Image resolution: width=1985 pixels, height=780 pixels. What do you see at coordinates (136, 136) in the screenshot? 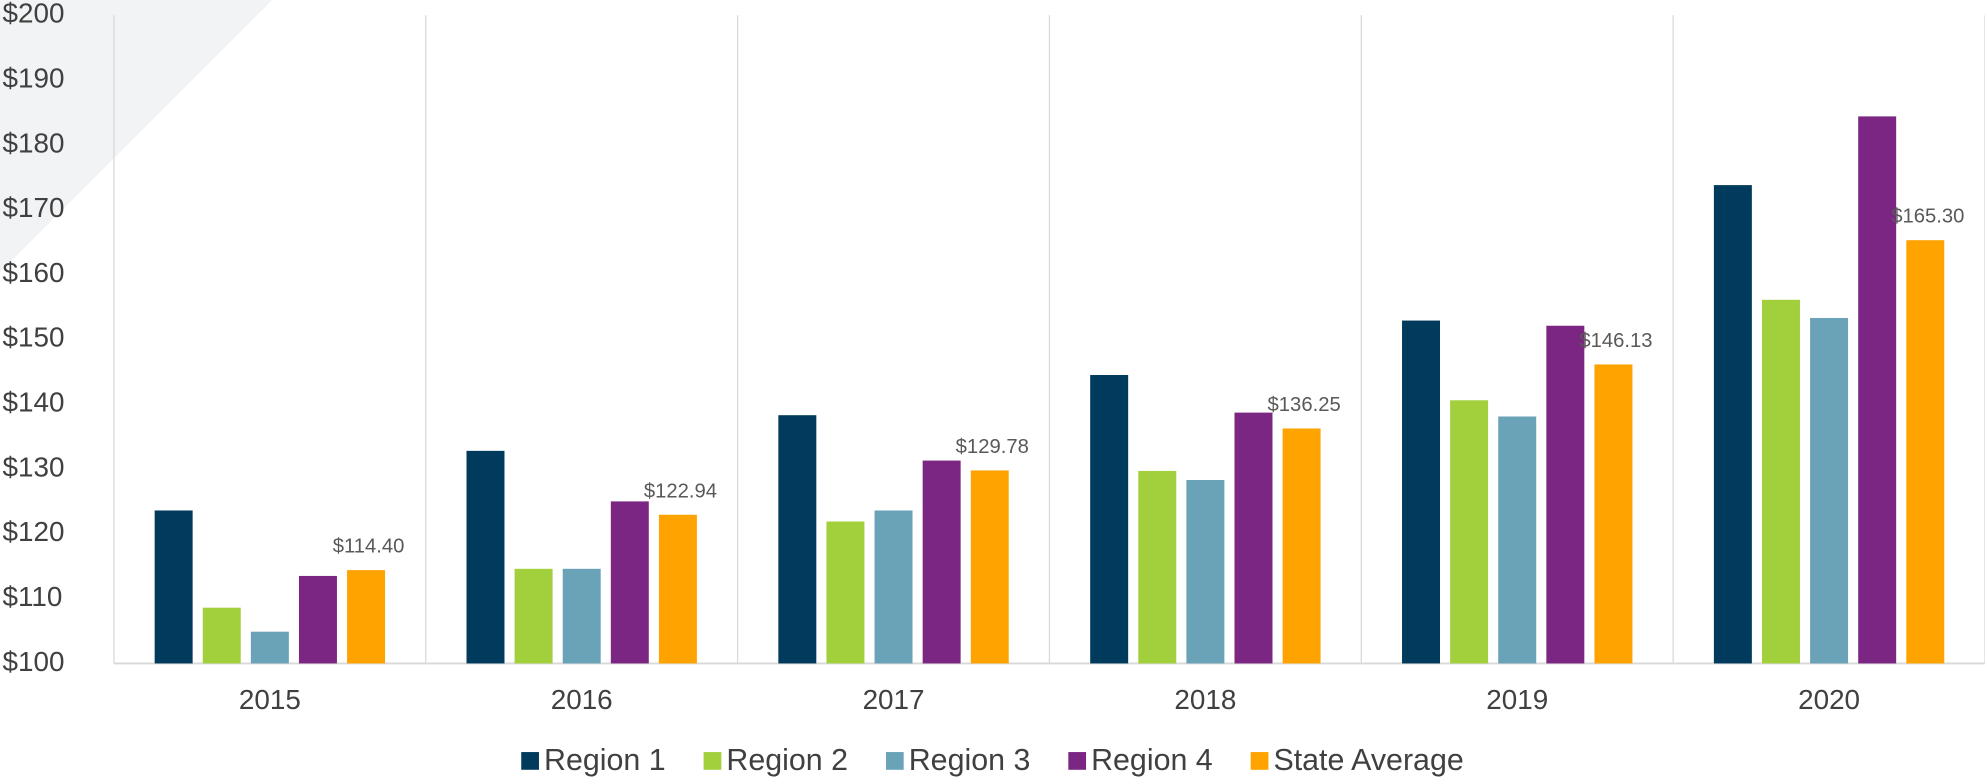
I see `decoration` at bounding box center [136, 136].